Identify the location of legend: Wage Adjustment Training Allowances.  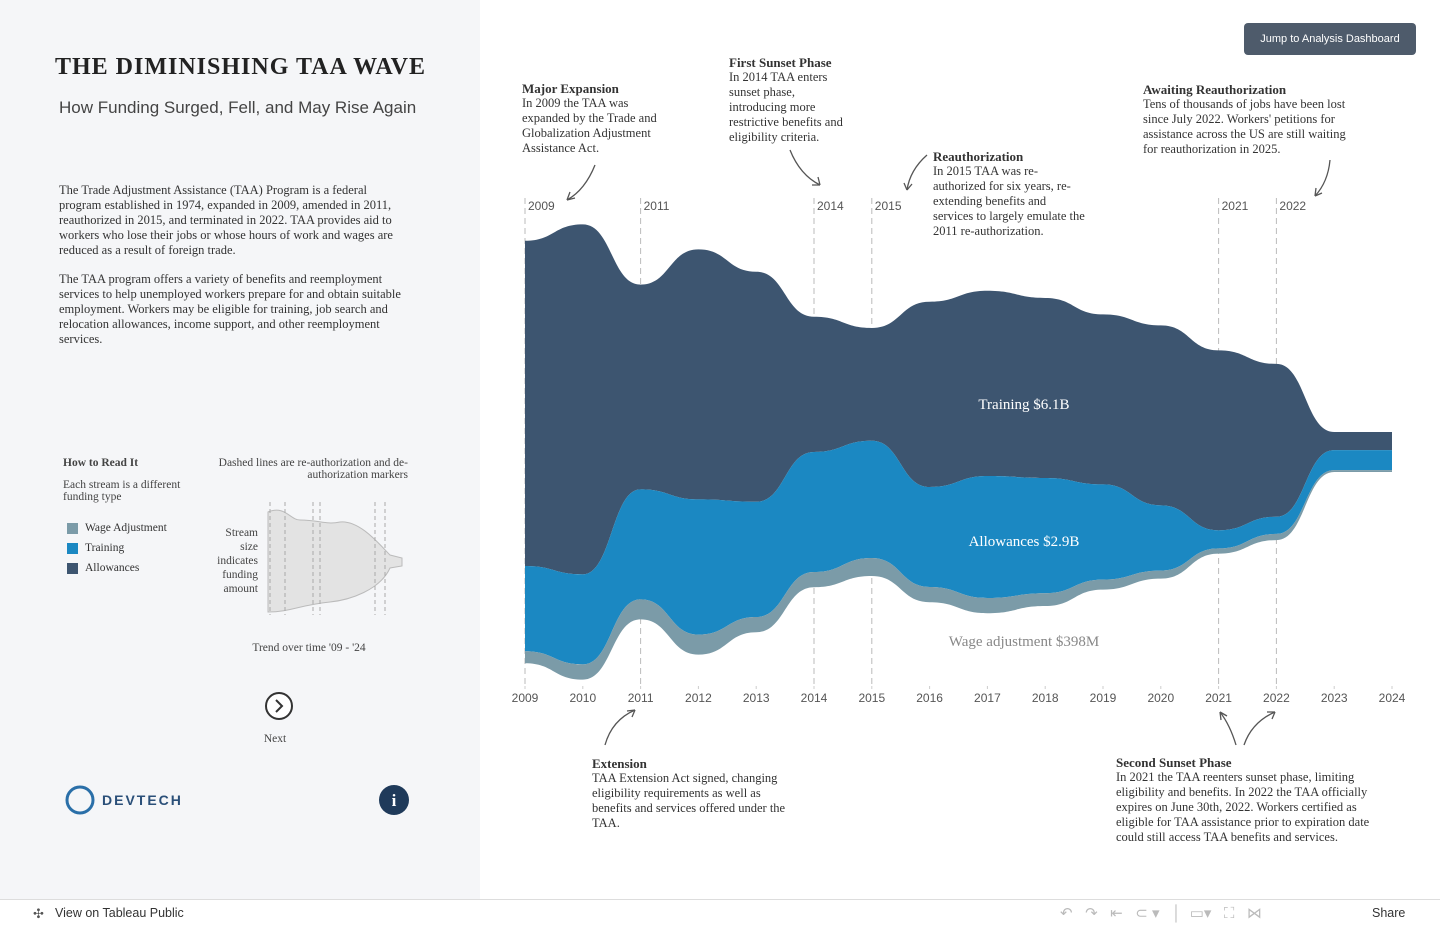
(117, 548).